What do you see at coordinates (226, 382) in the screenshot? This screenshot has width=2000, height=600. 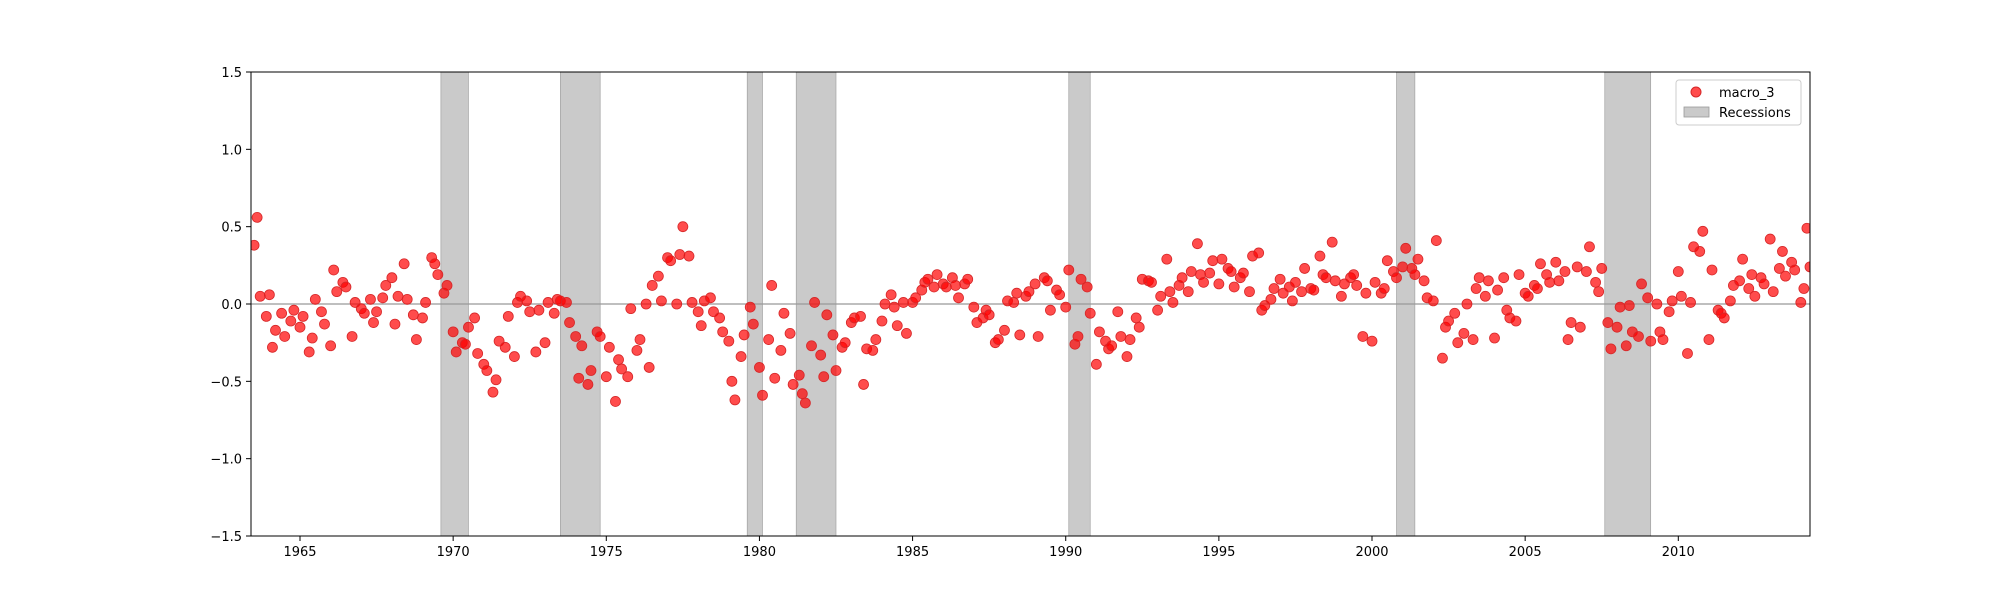 I see `y-tick-label: −0.5` at bounding box center [226, 382].